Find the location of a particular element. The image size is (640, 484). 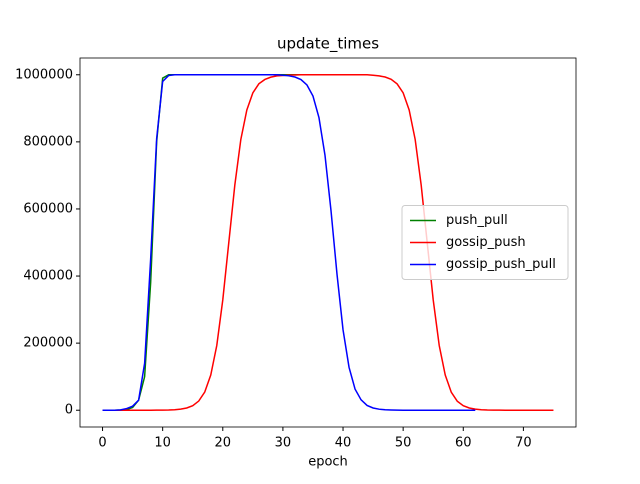

legend-label: gossip_push is located at coordinates (486, 242).